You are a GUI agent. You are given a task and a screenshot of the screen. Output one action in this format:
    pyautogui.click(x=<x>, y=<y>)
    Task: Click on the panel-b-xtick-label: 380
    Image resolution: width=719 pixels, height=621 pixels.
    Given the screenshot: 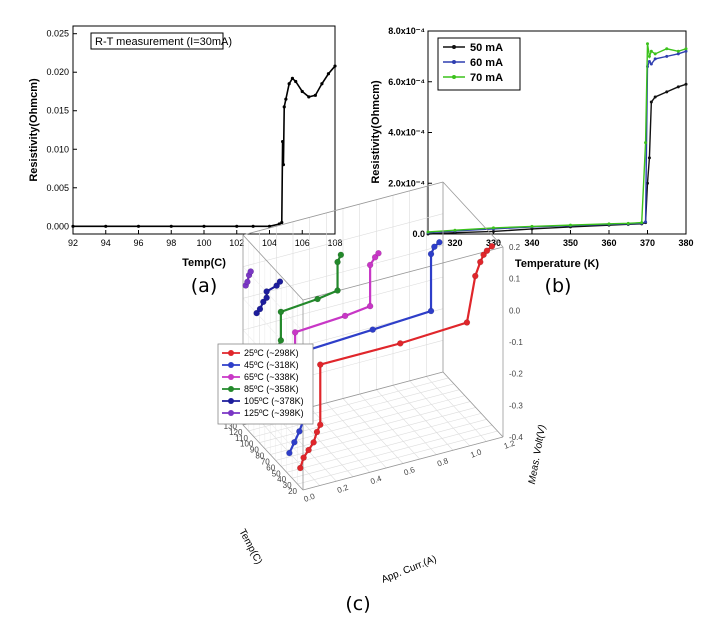 What is the action you would take?
    pyautogui.click(x=685, y=243)
    